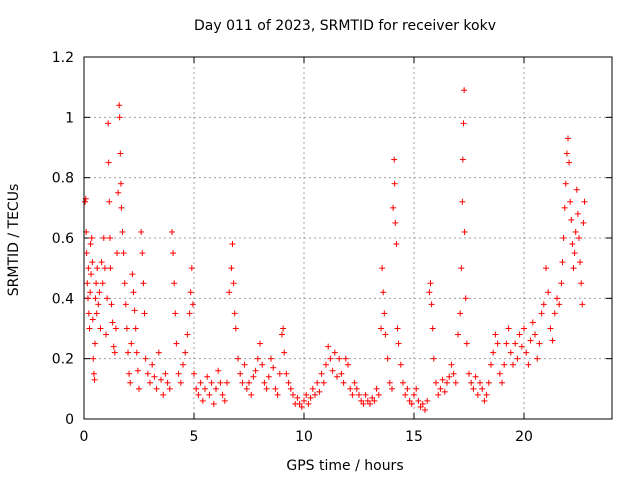 The height and width of the screenshot is (480, 640). Describe the element at coordinates (63, 299) in the screenshot. I see `y-tick-label: 0.4` at that location.